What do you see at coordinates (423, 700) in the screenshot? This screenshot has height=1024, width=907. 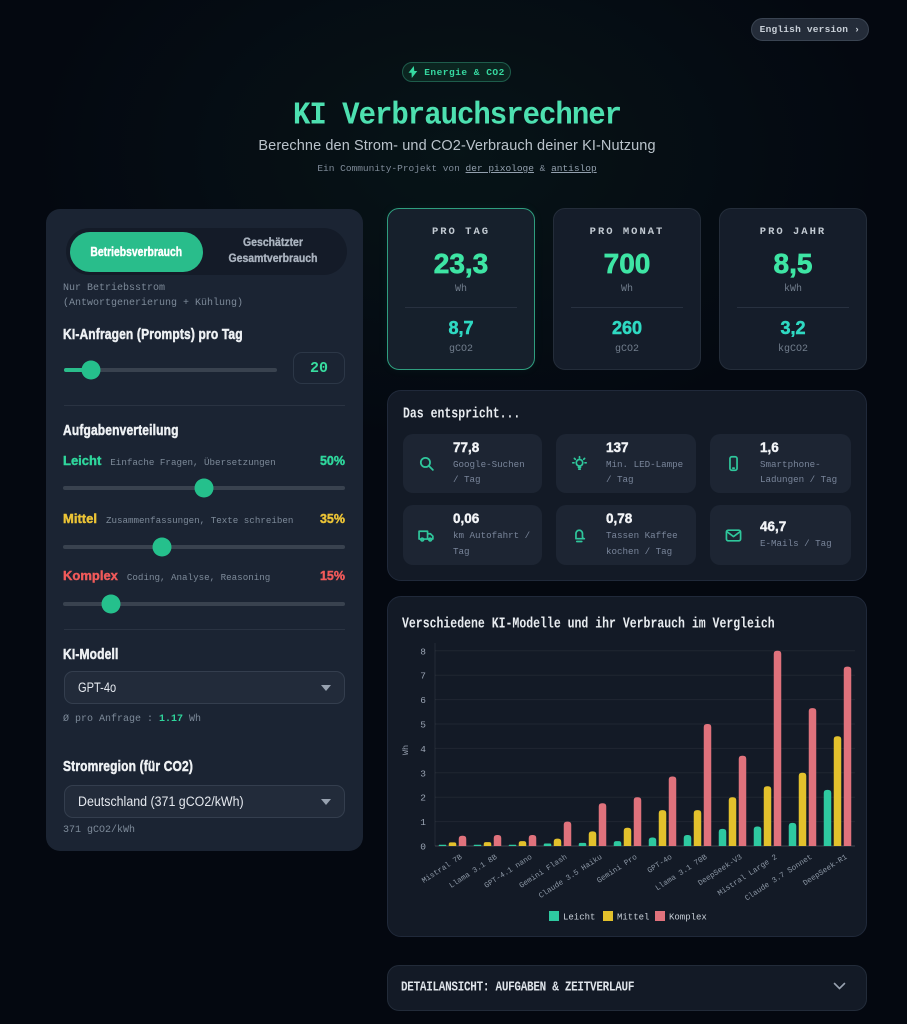 I see `svg-text: 6` at bounding box center [423, 700].